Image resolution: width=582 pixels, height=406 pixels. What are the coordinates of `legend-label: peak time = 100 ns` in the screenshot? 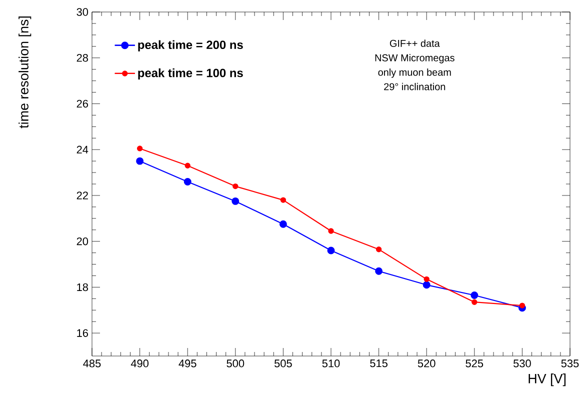 It's located at (190, 74).